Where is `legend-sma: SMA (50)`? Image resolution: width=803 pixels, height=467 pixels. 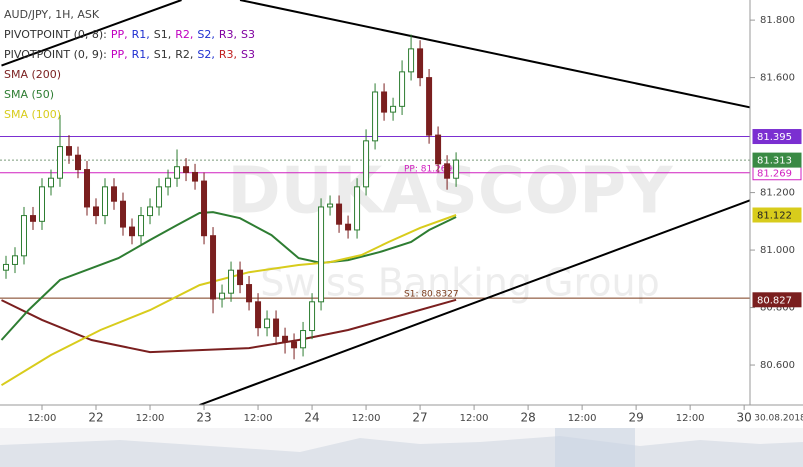
legend-sma: SMA (50) is located at coordinates (29, 94).